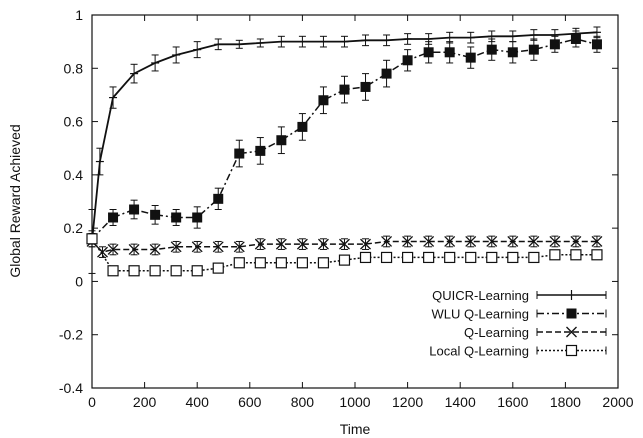 The height and width of the screenshot is (438, 643). Describe the element at coordinates (145, 402) in the screenshot. I see `x-tick-label: 200` at that location.